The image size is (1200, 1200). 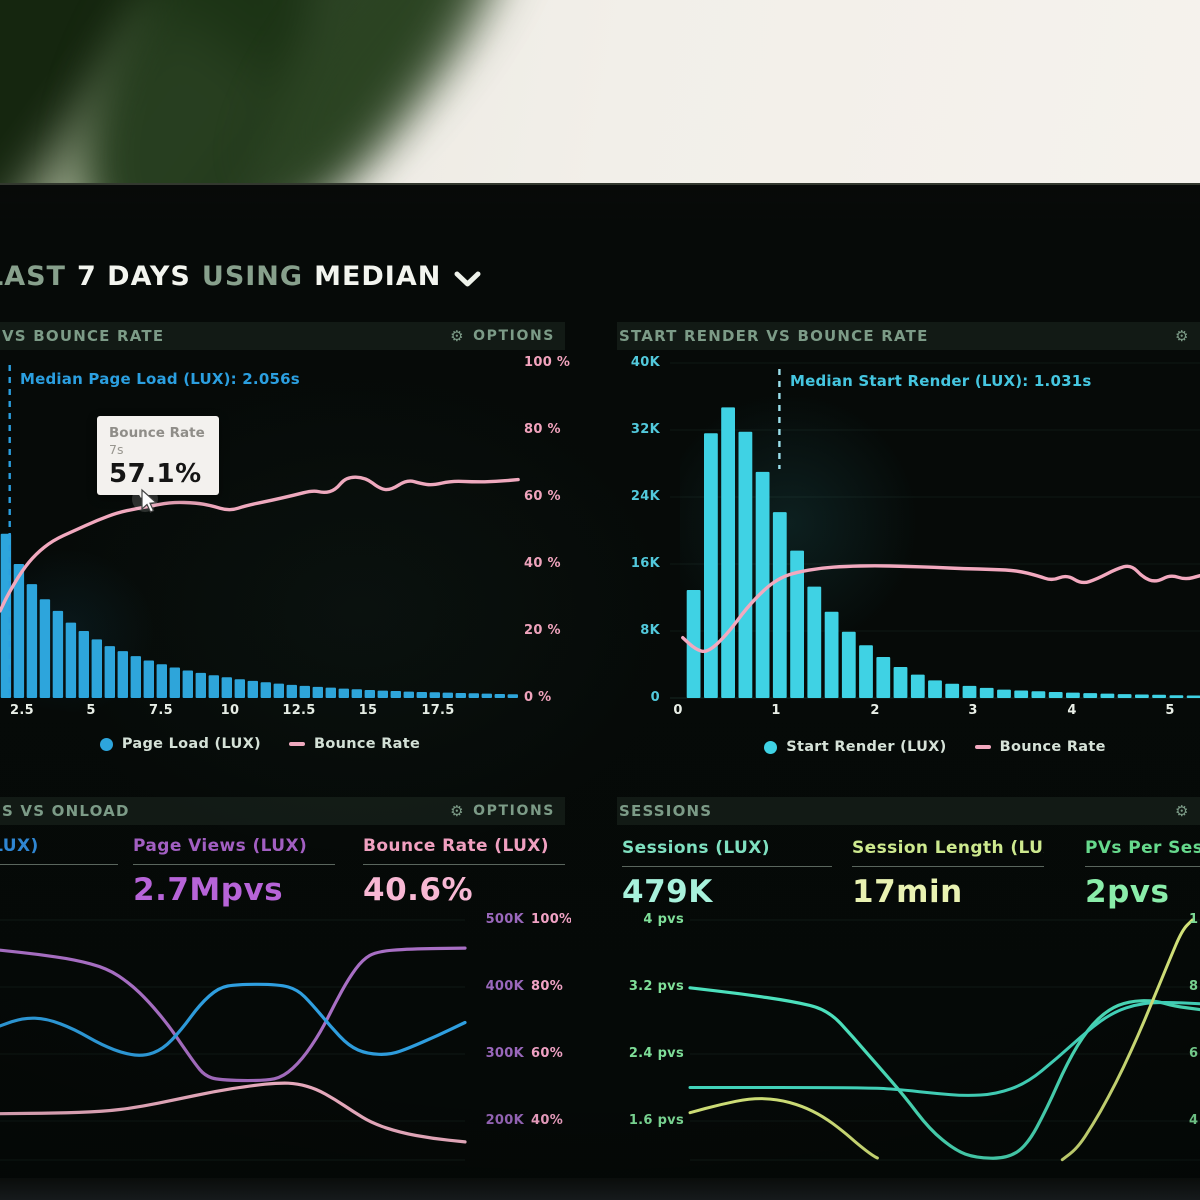 I want to click on axis-tick-label: 80%, so click(x=547, y=986).